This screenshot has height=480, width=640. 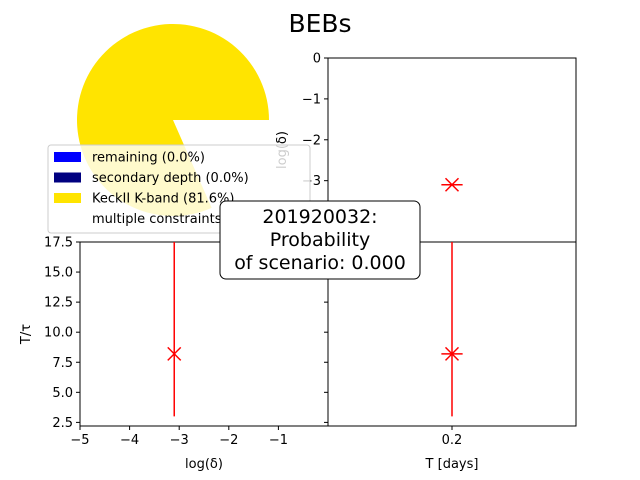 What do you see at coordinates (129, 440) in the screenshot?
I see `x-tick-label: −4` at bounding box center [129, 440].